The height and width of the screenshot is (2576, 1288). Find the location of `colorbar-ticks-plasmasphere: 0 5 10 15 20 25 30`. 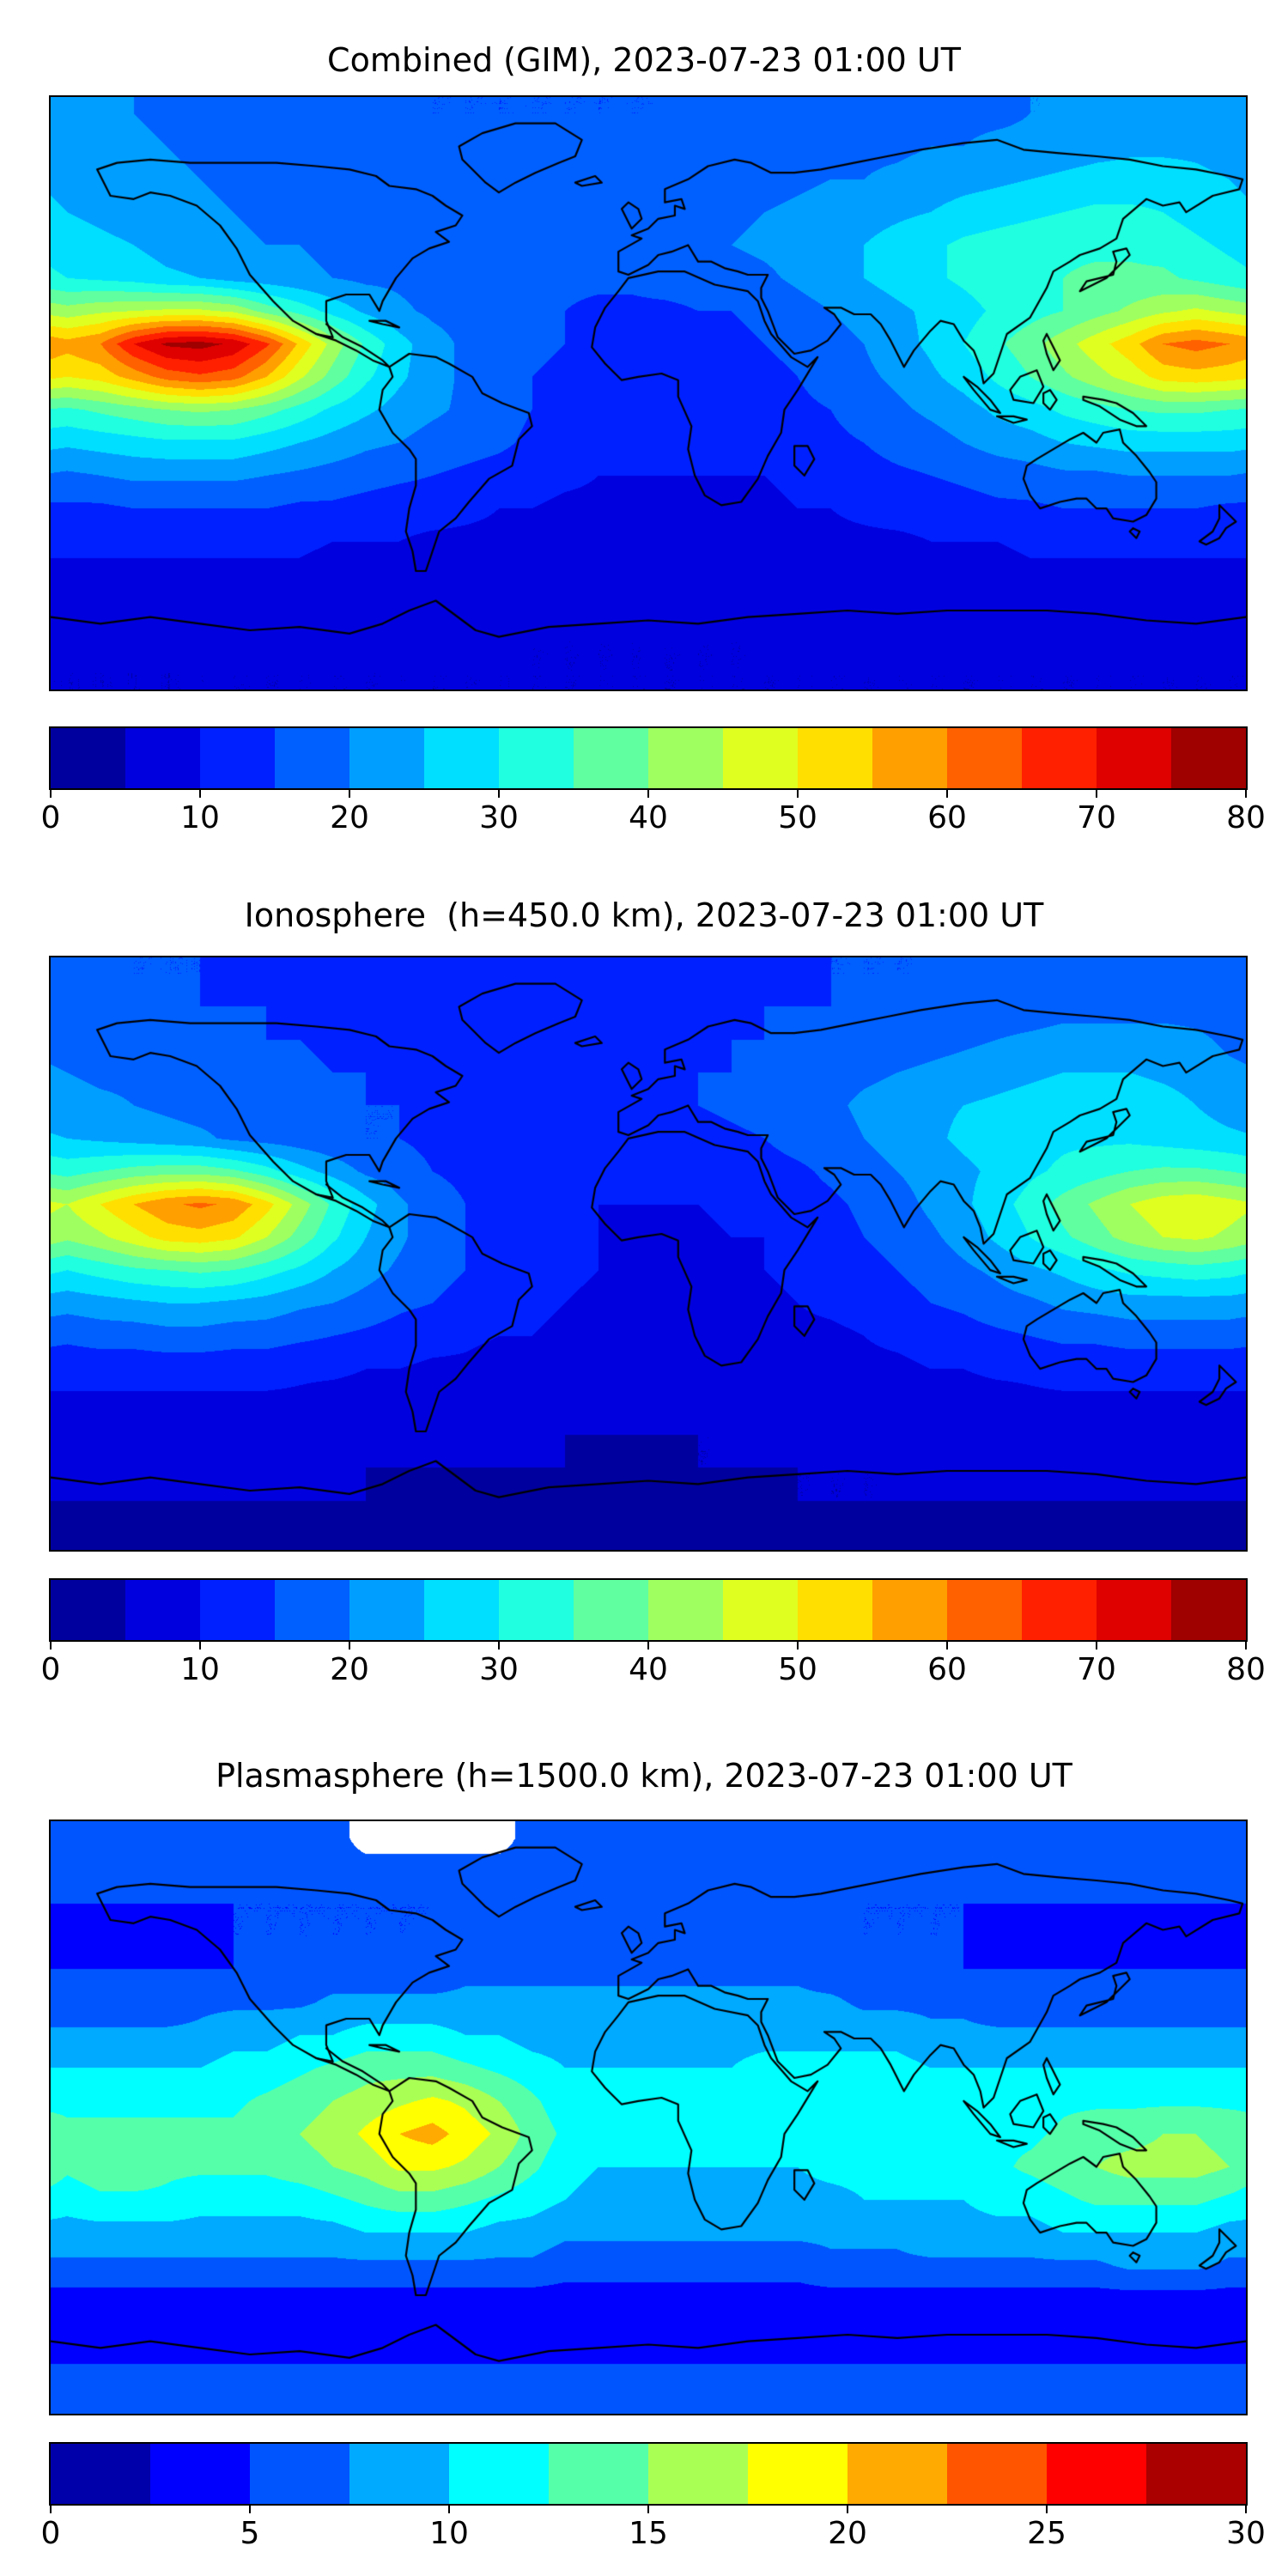

colorbar-ticks-plasmasphere: 0 5 10 15 20 25 30 is located at coordinates (653, 2531).